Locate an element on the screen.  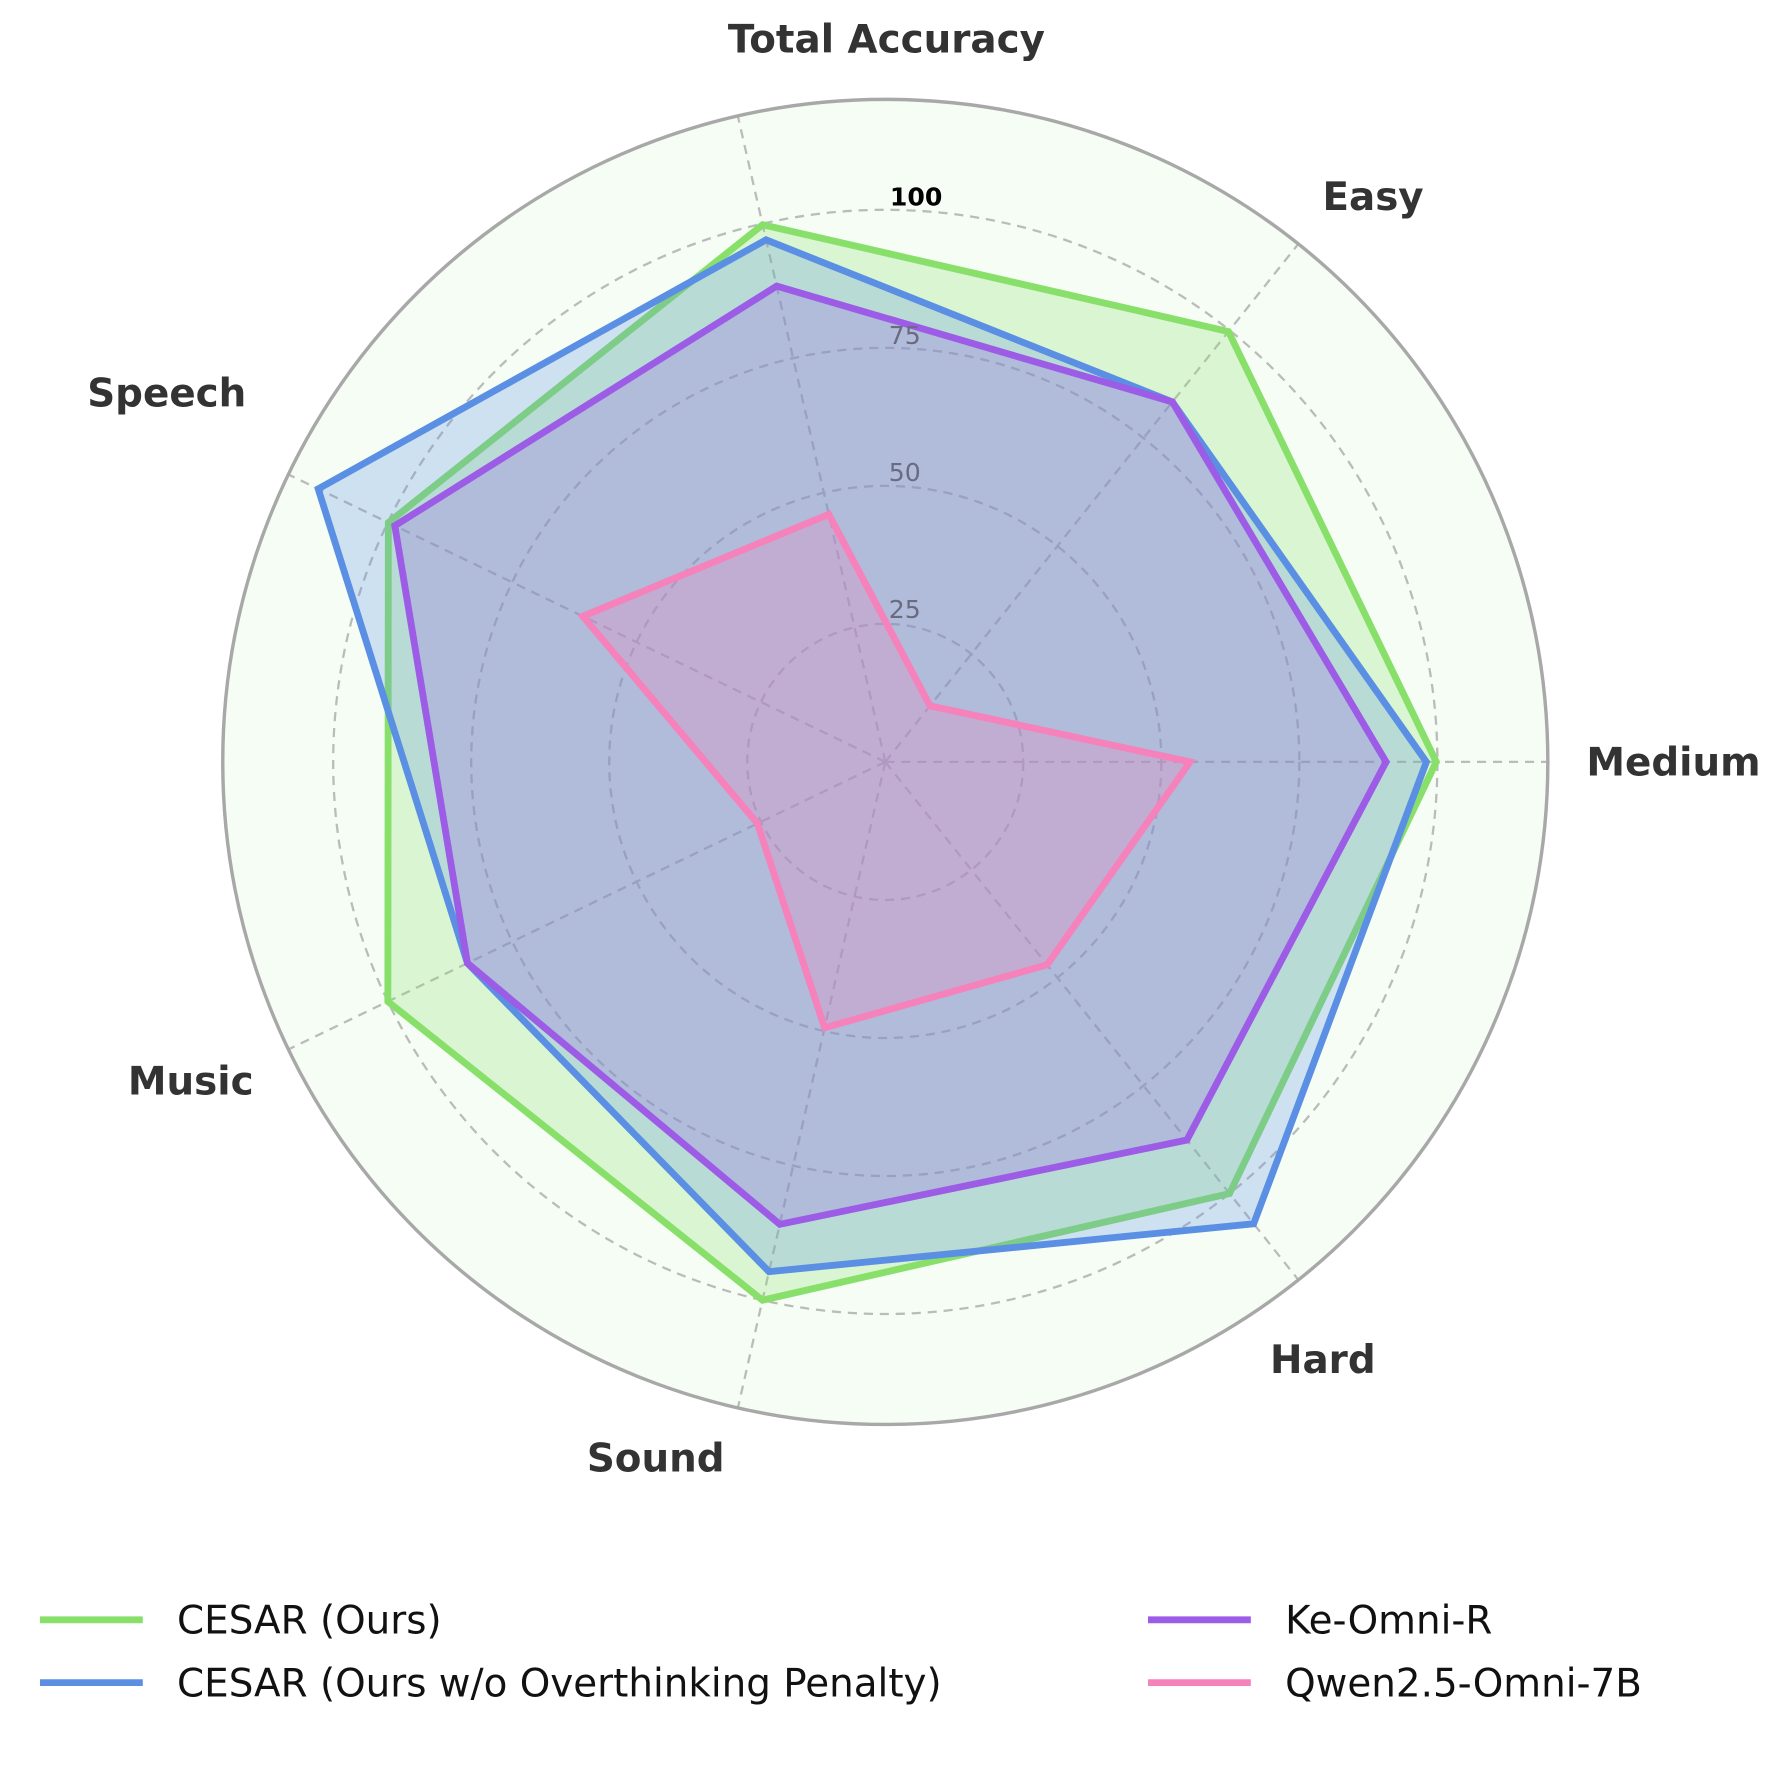
tick-label-25: 25 is located at coordinates (905, 609).